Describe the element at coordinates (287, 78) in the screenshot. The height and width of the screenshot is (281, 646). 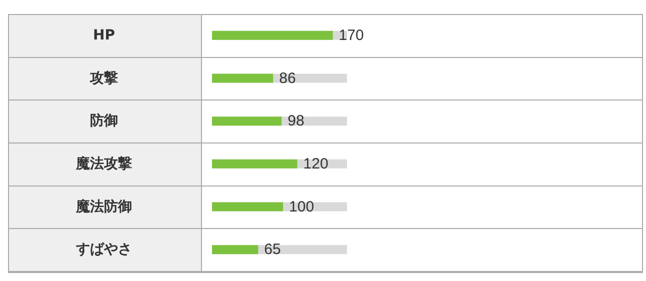
I see `data-label: 86` at that location.